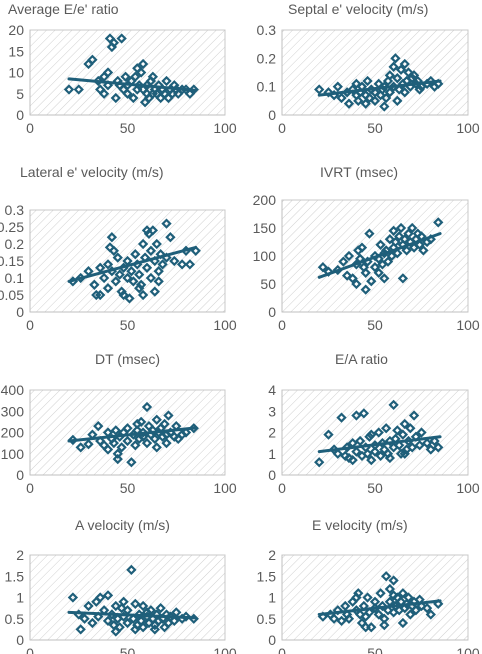  I want to click on chart-dt: DT (msec) 0 100 200 300 400 0 50 100, so click(119, 423).